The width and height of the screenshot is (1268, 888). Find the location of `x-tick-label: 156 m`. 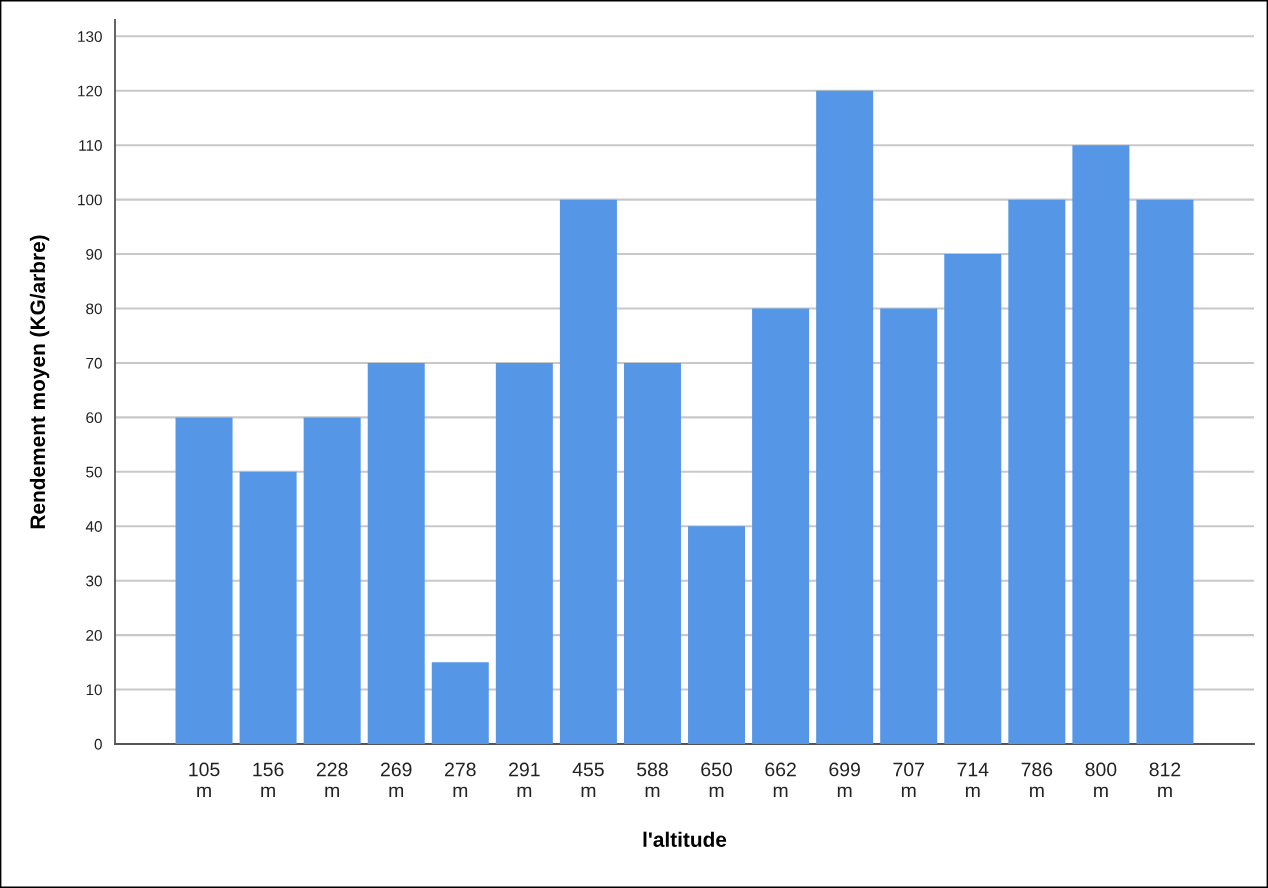

x-tick-label: 156 m is located at coordinates (268, 780).